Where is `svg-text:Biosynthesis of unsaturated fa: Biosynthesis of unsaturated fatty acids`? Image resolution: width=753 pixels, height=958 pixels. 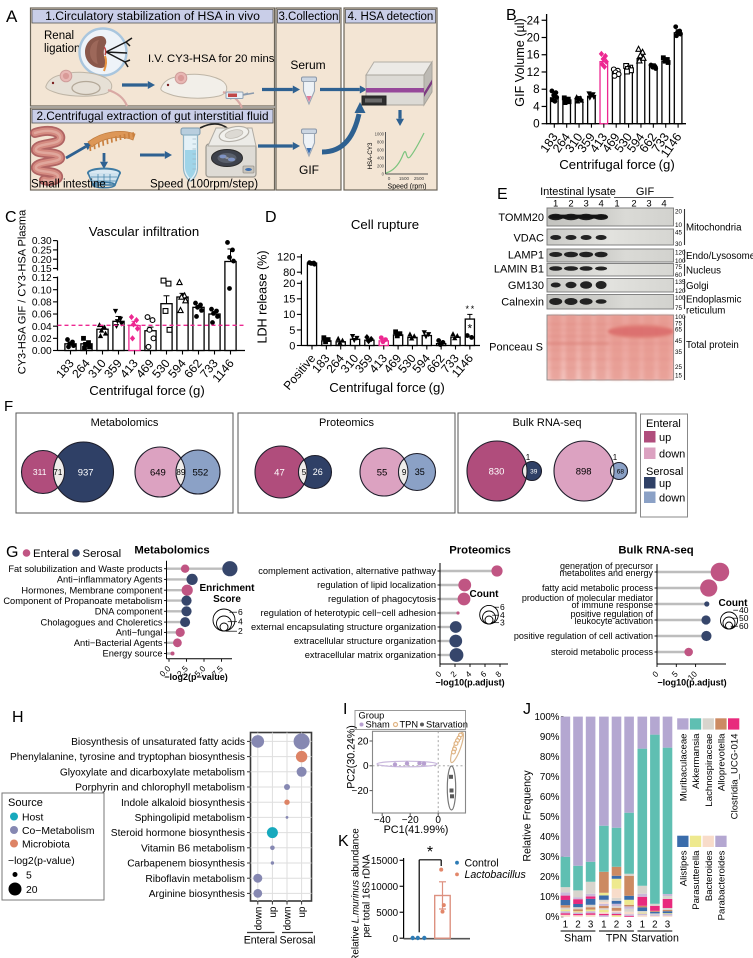 svg-text:Biosynthesis of unsaturated fa: Biosynthesis of unsaturated fatty acids is located at coordinates (158, 742).